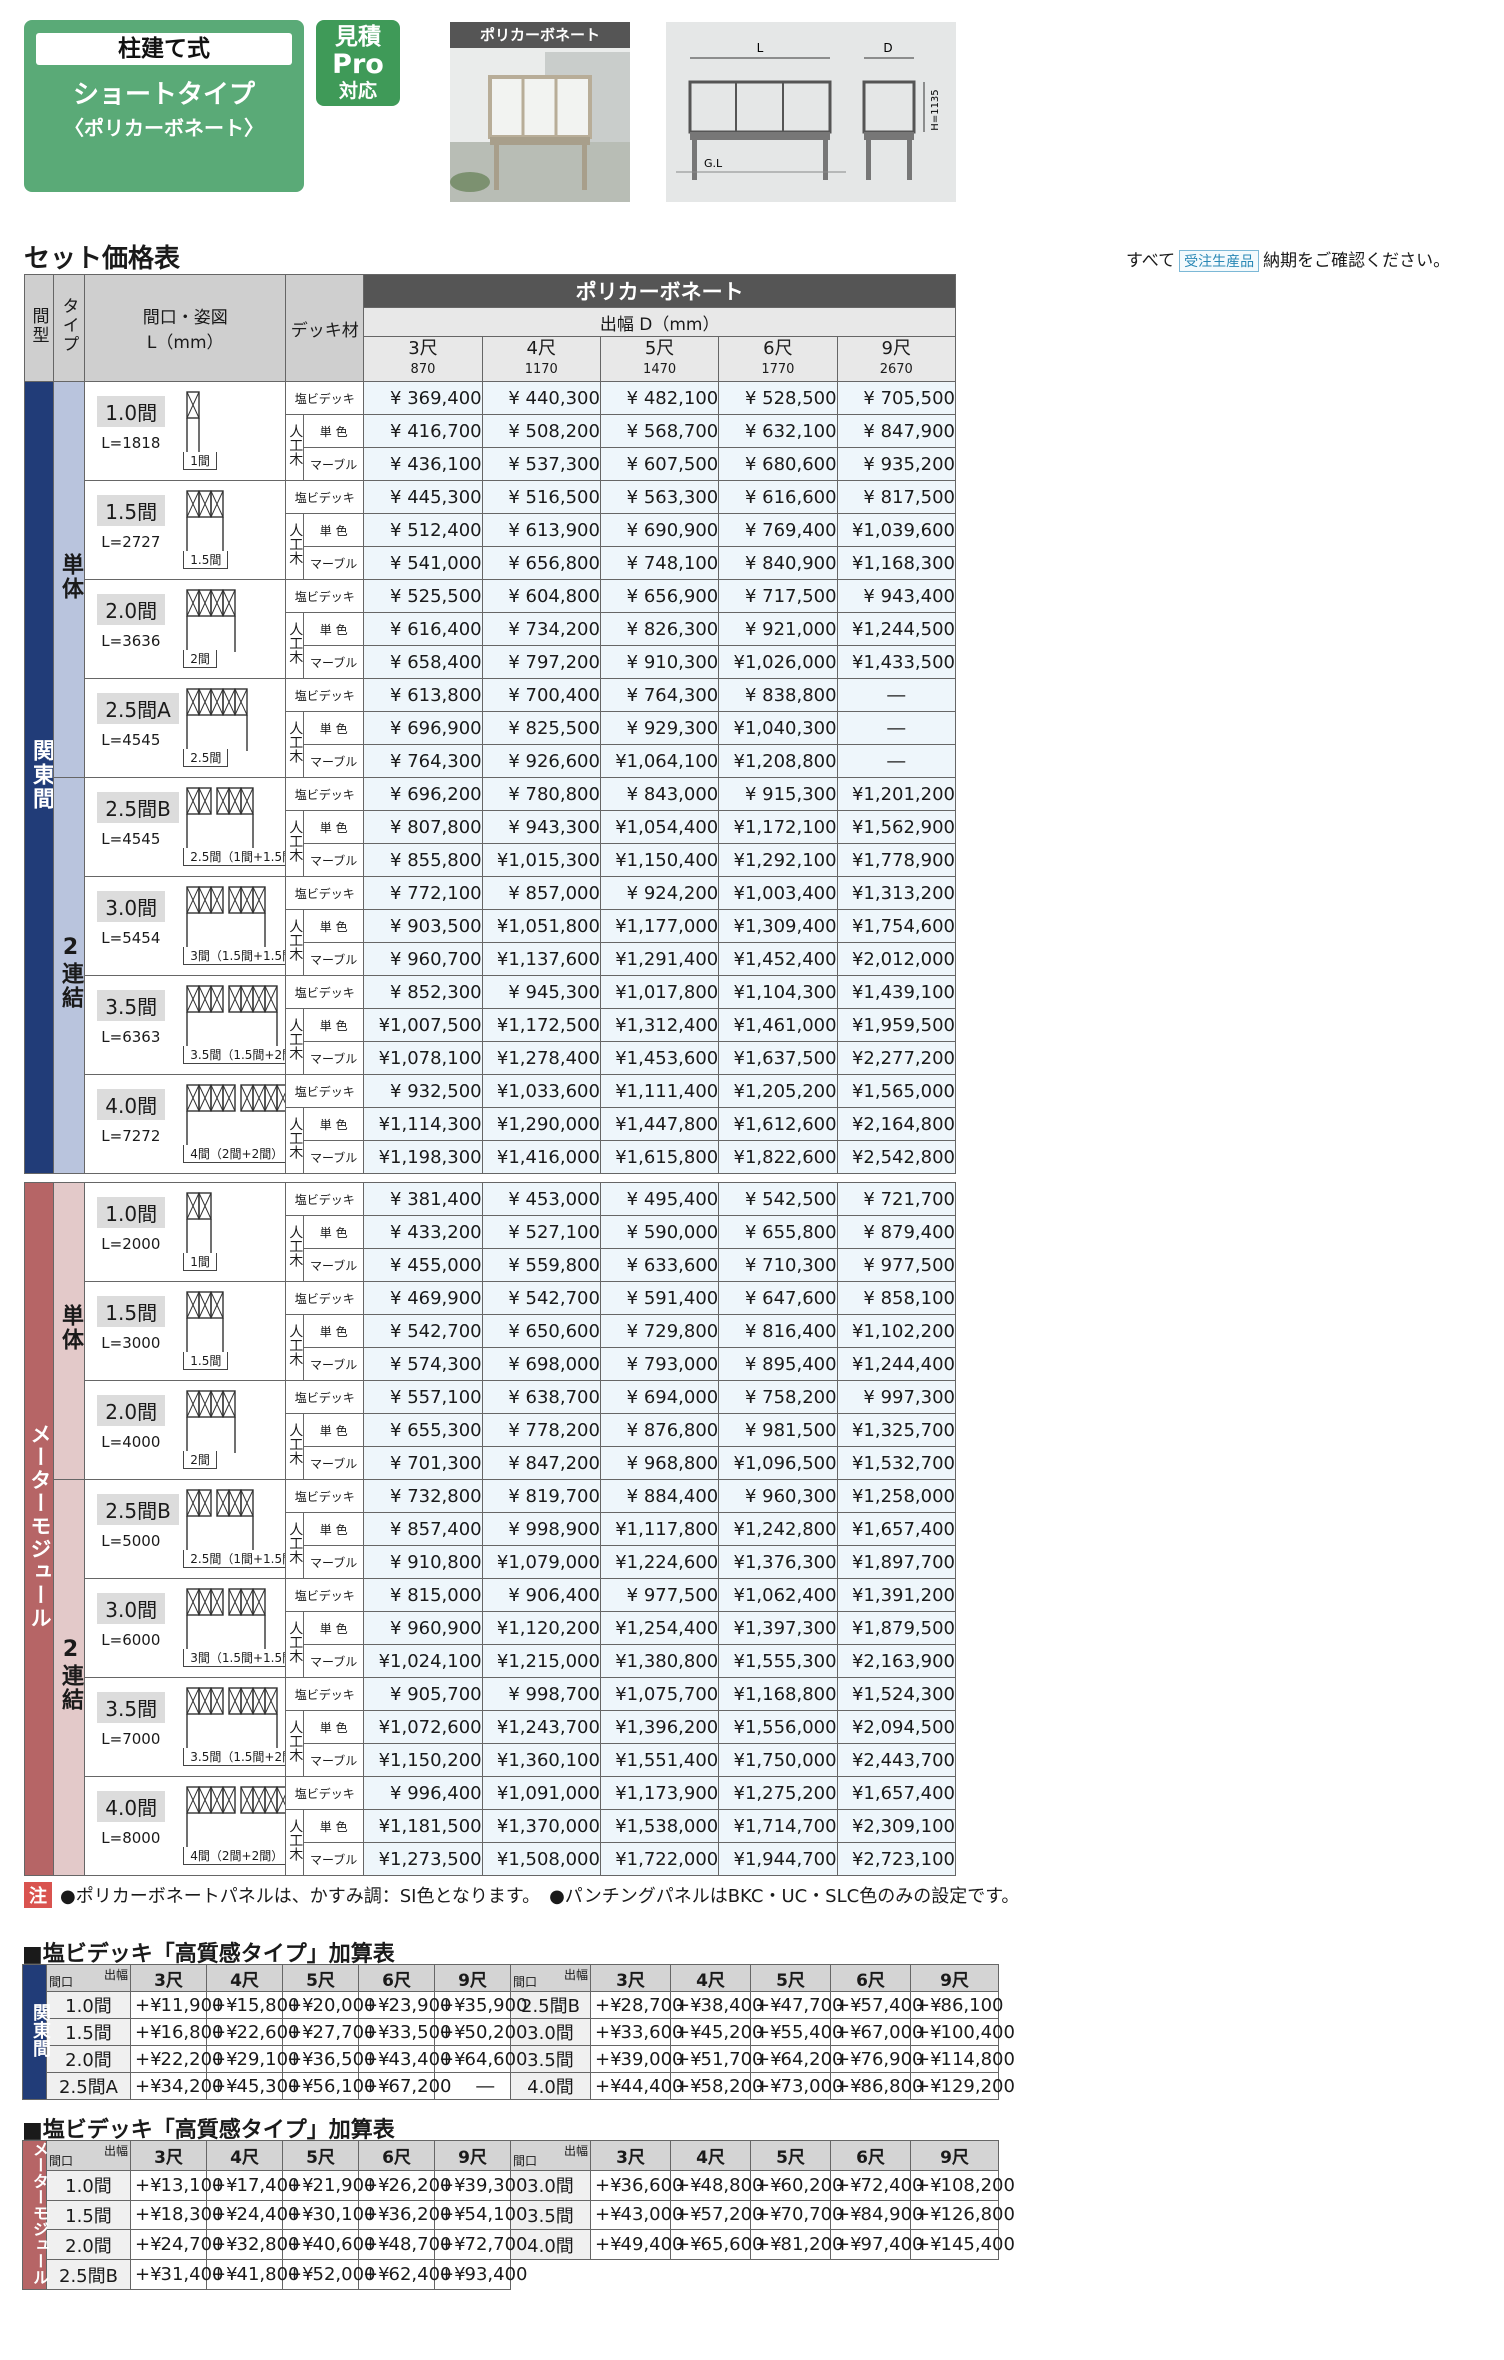 The height and width of the screenshot is (2360, 1504). What do you see at coordinates (417, 2005) in the screenshot?
I see `add-value: 23,900` at bounding box center [417, 2005].